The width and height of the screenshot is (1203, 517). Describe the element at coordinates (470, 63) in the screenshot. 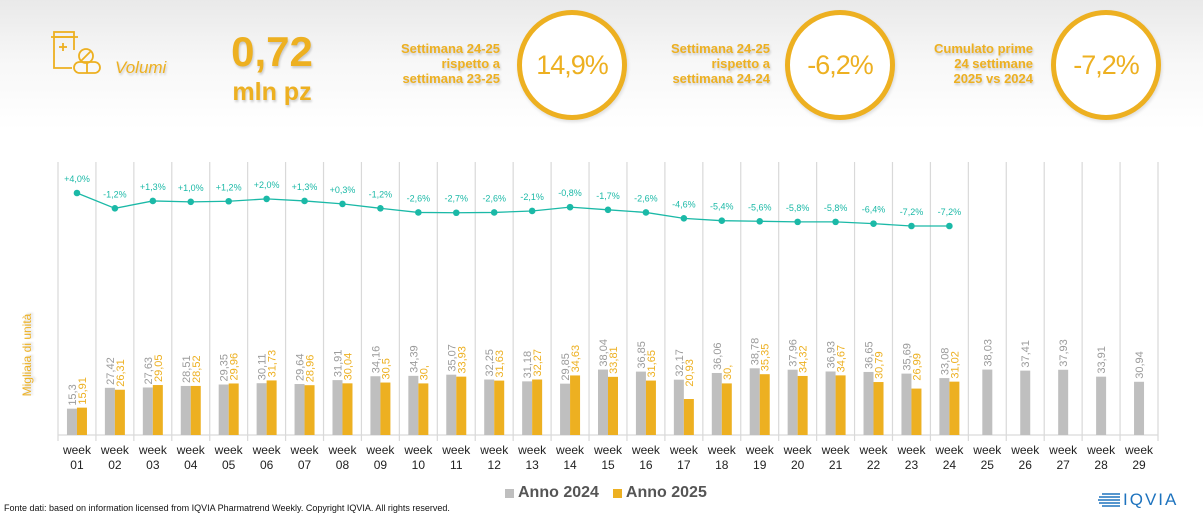

I see `comparison-1-line-2: rispetto a` at that location.